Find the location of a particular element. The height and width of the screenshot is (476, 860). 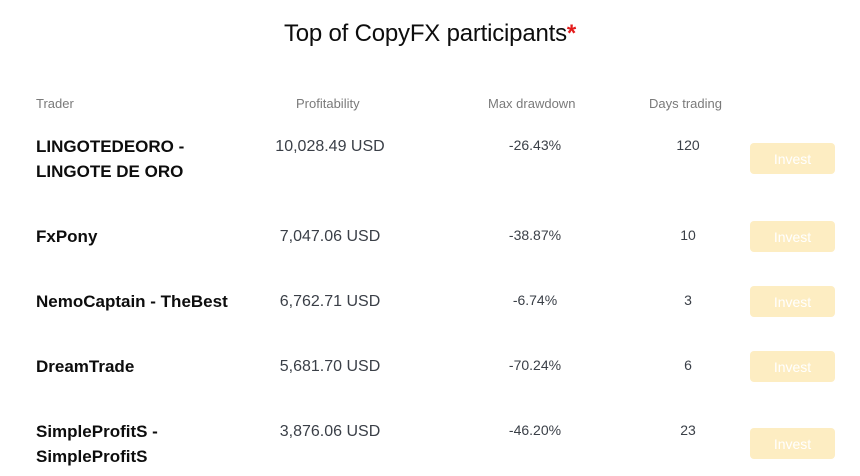

column-header-days-trading: Days trading is located at coordinates (685, 103).